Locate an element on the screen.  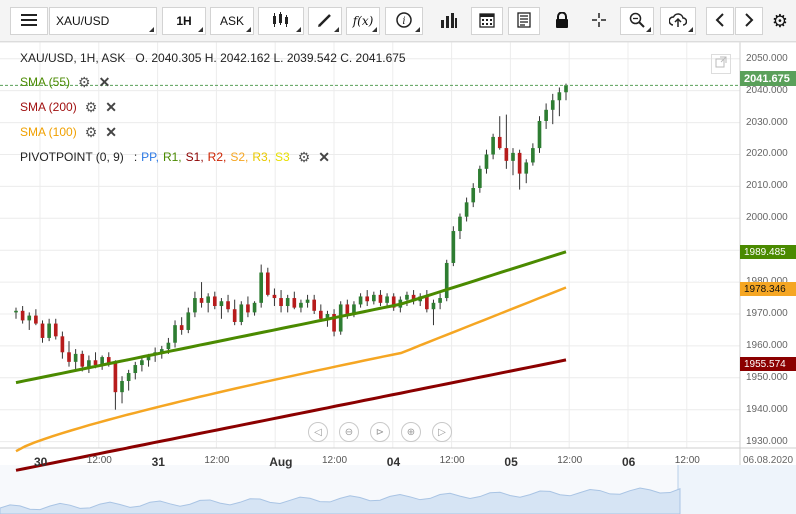
price-tick-label: 1940.000 is located at coordinates (767, 409).